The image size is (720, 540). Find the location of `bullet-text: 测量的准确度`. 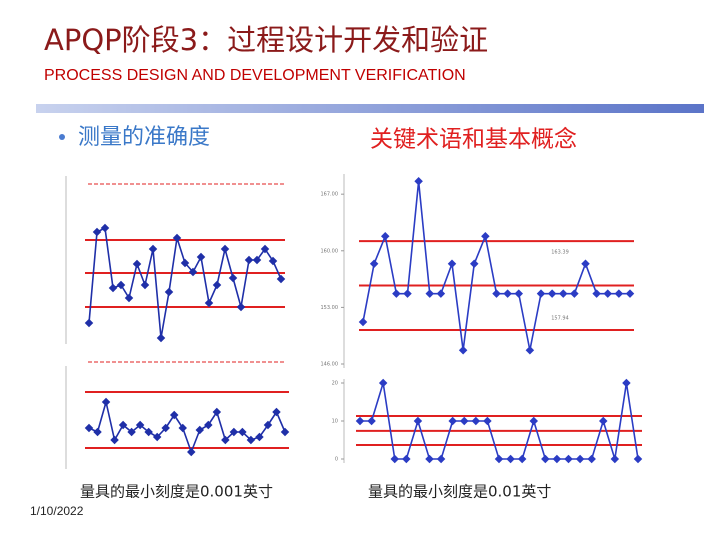

bullet-text: 测量的准确度 is located at coordinates (144, 137).